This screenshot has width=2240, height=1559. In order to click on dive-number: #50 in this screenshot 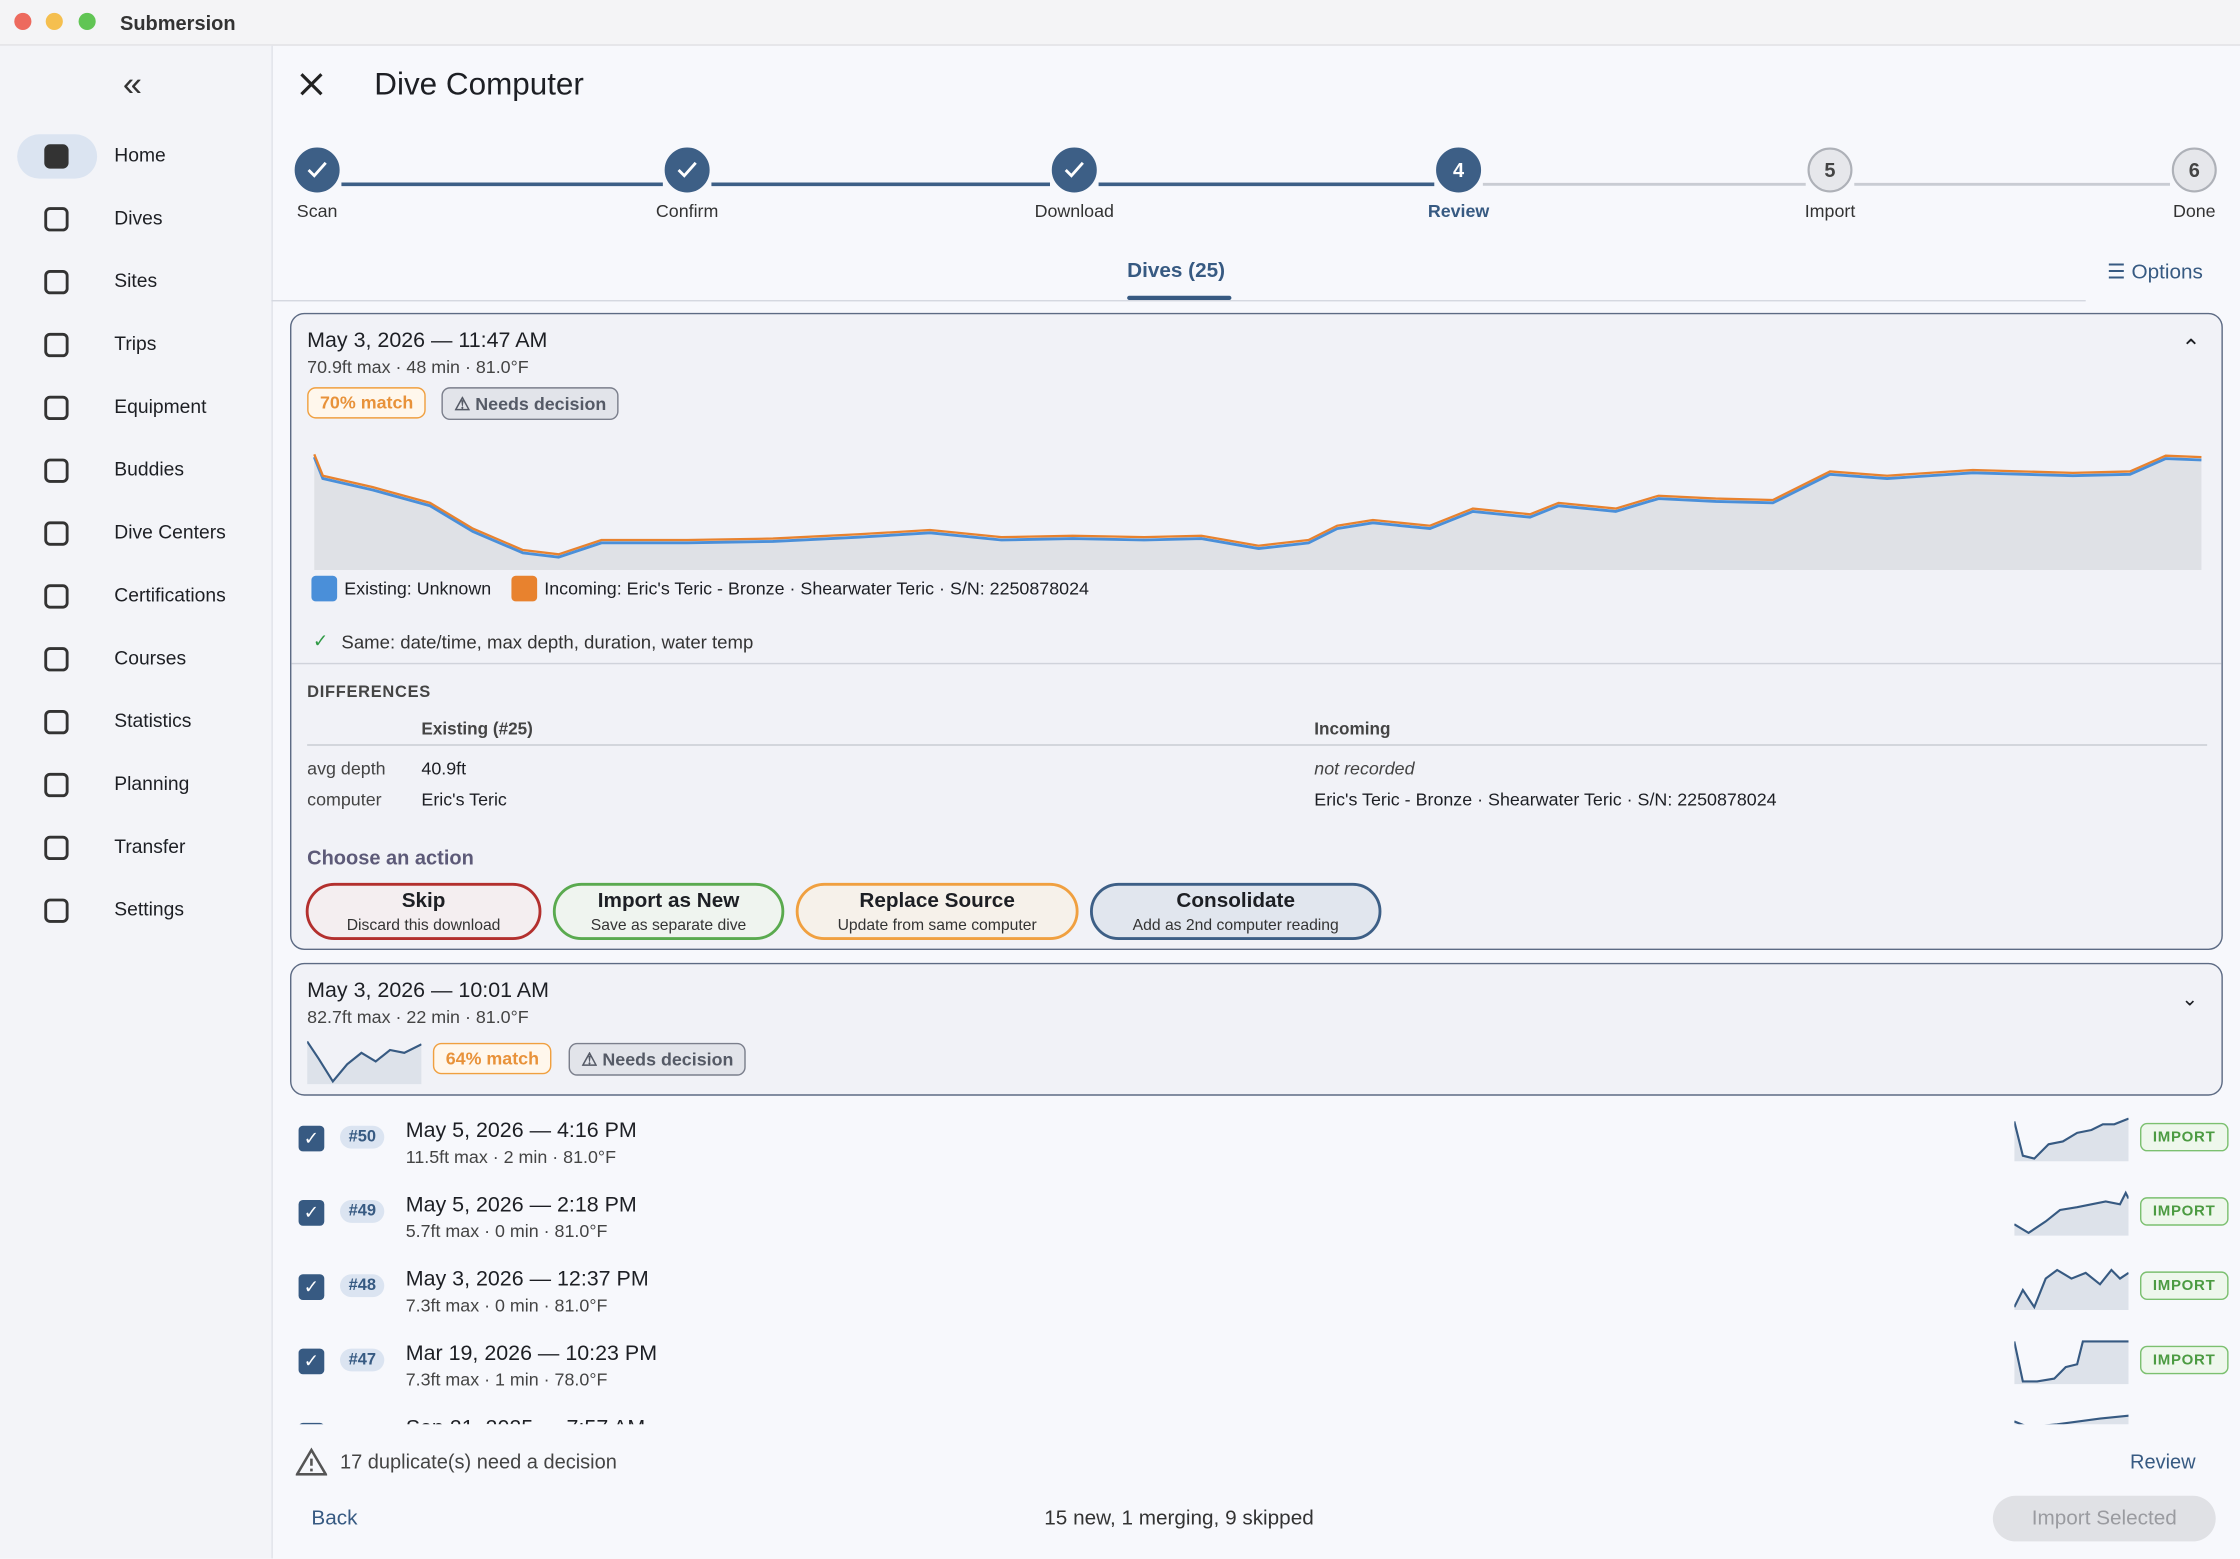, I will do `click(362, 1137)`.